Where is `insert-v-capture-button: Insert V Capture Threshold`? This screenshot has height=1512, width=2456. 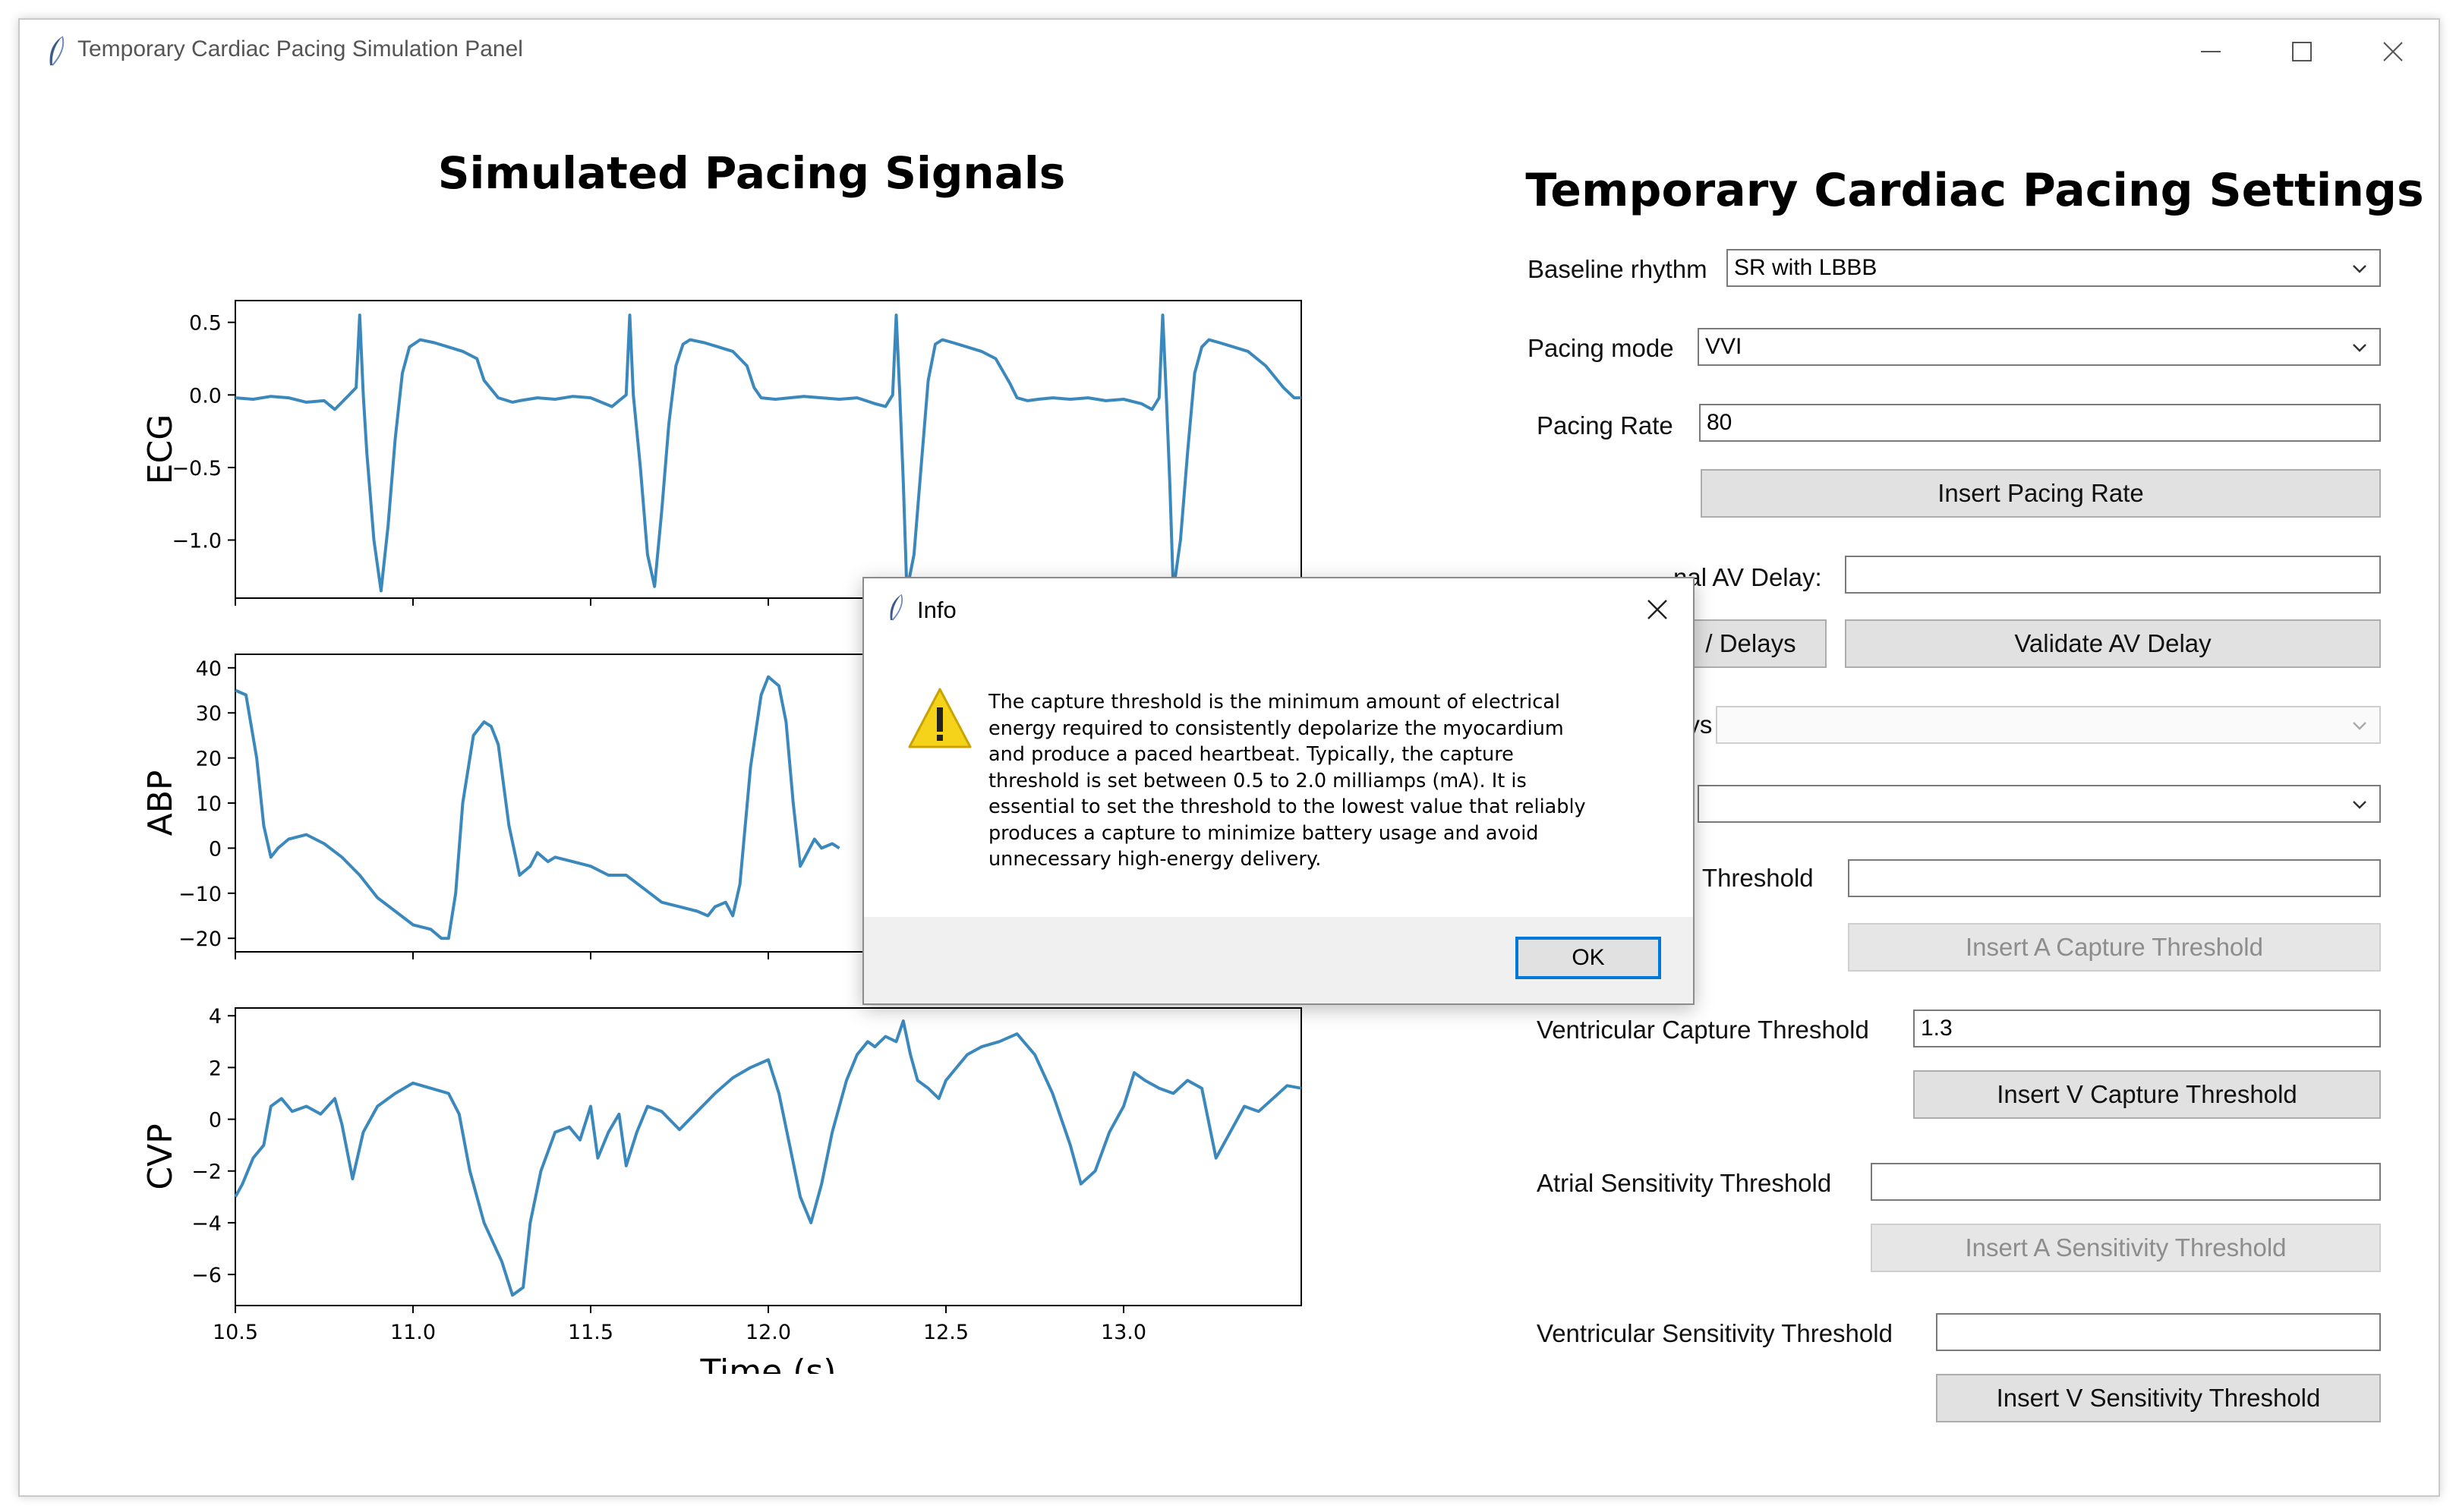
insert-v-capture-button: Insert V Capture Threshold is located at coordinates (2147, 1094).